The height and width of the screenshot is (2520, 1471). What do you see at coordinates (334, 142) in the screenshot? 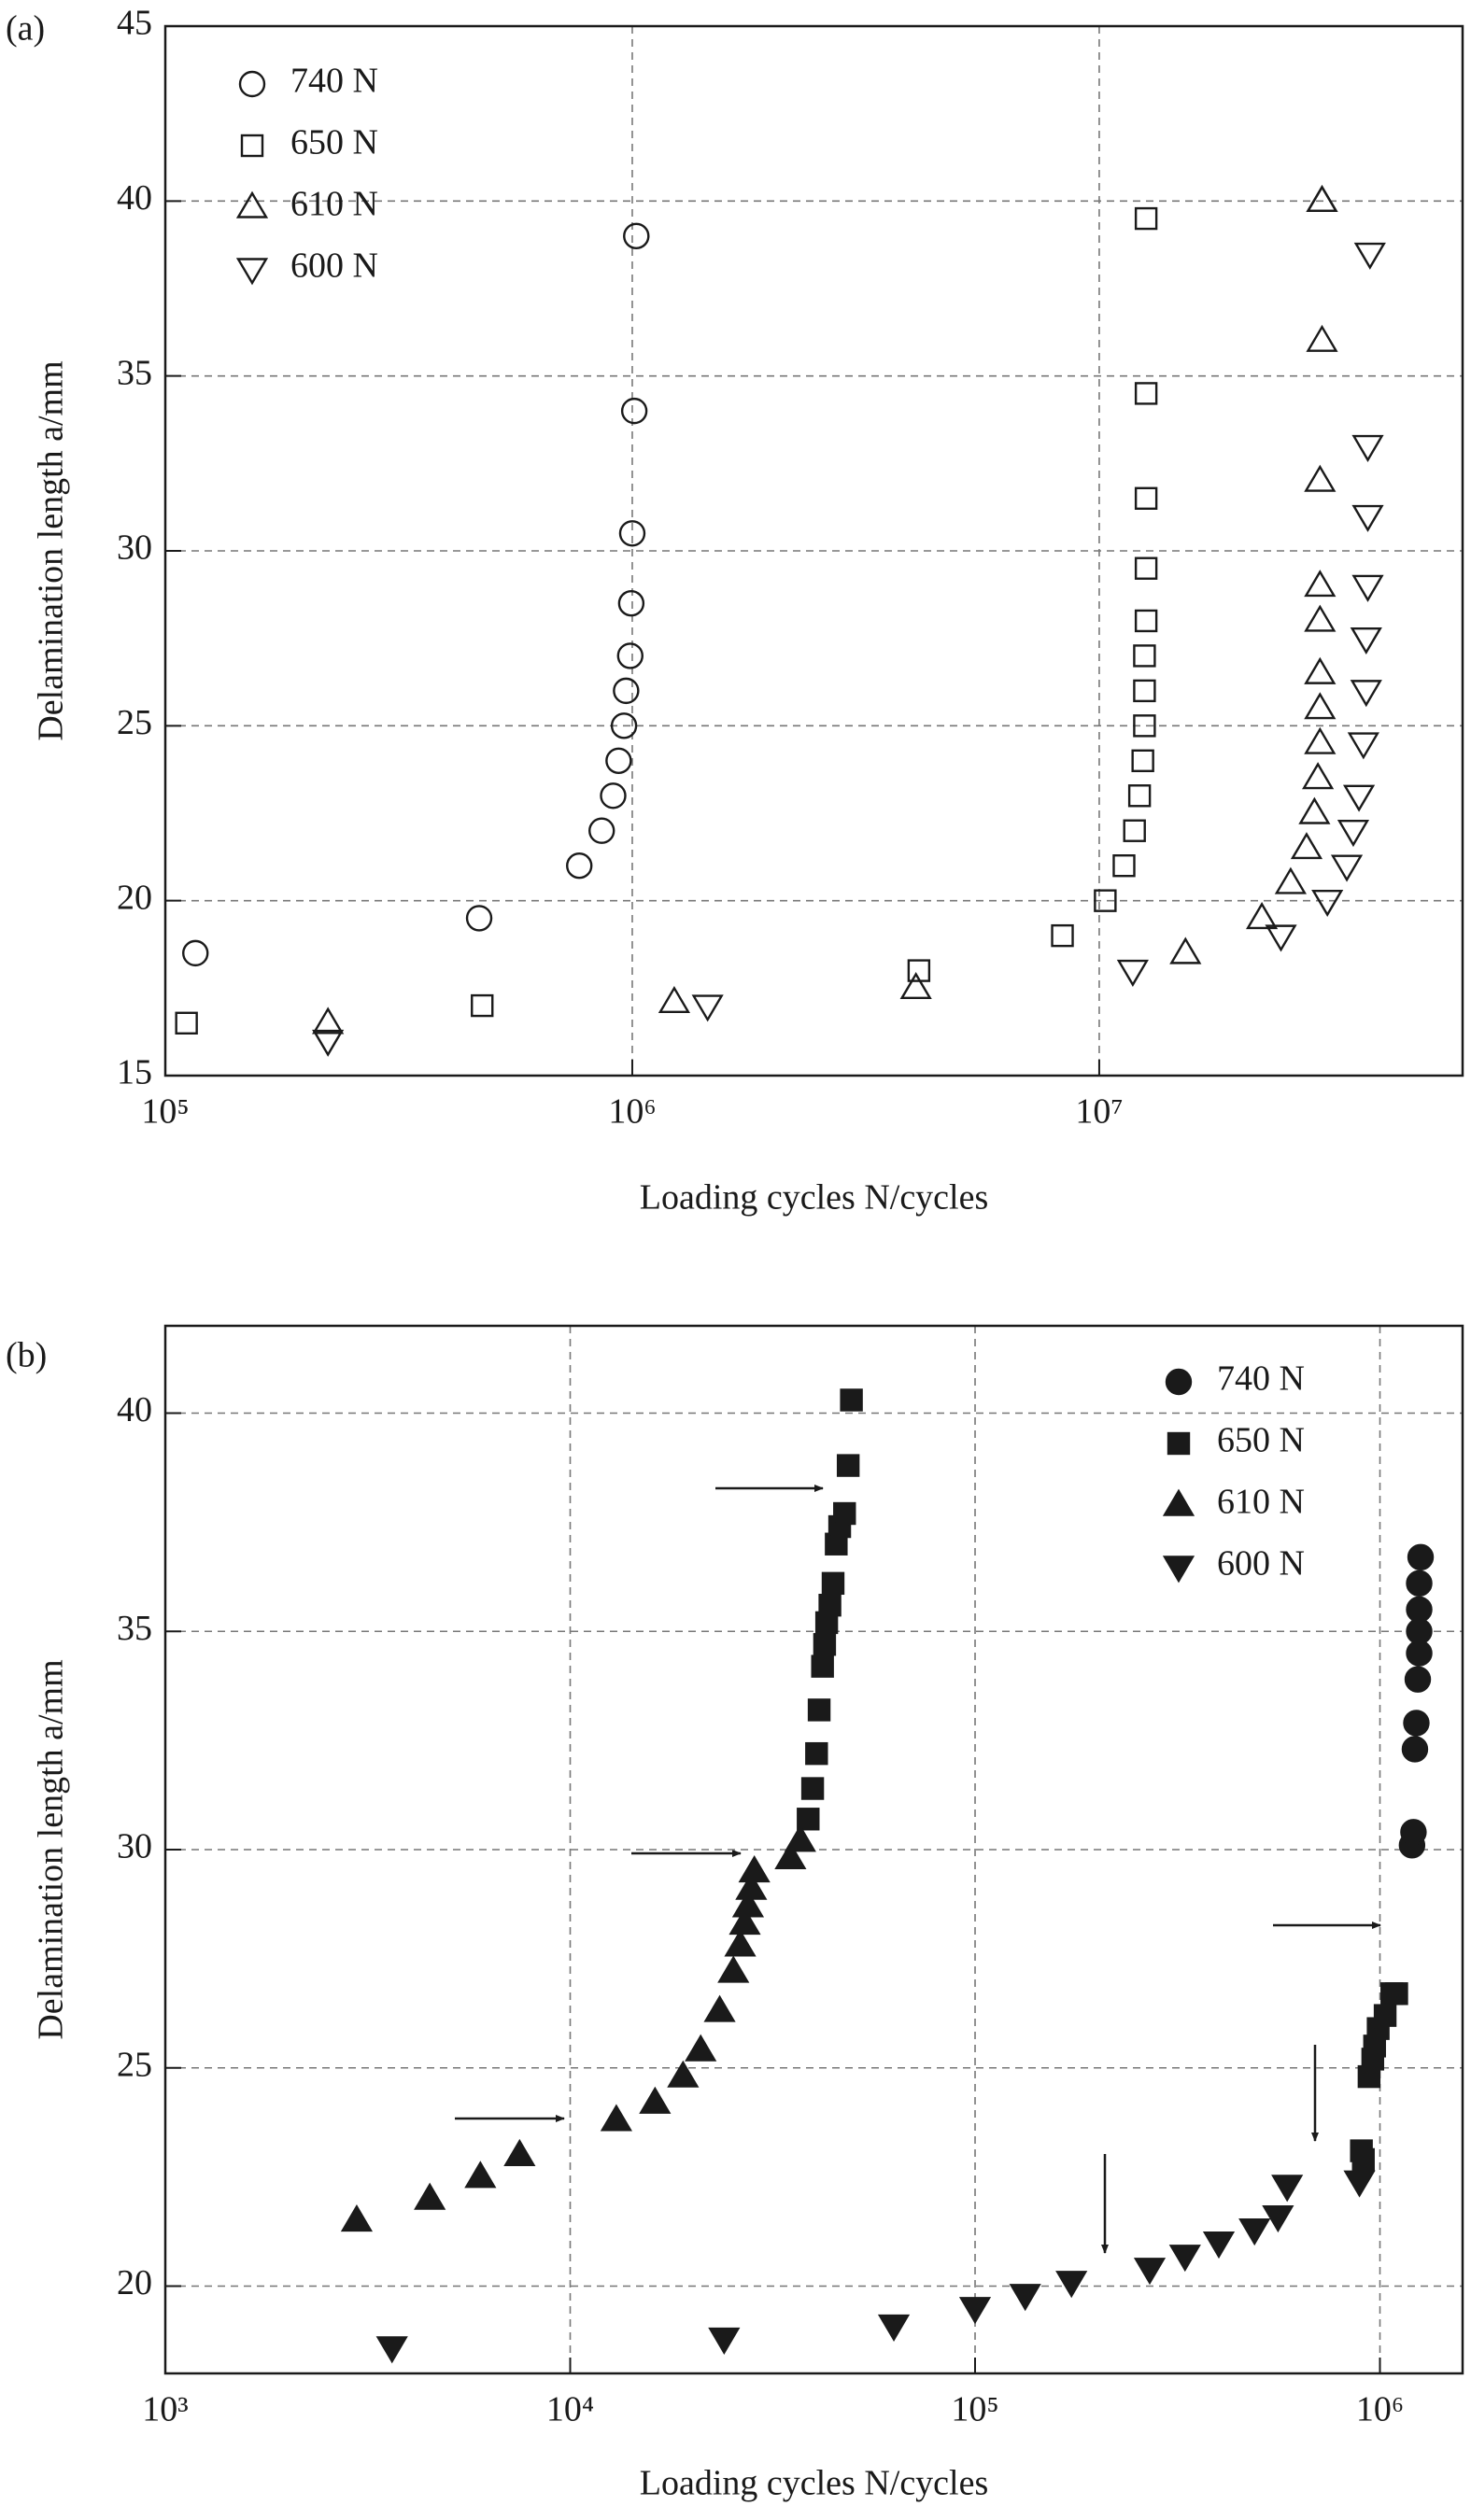
I see `legend-label: 650 N` at bounding box center [334, 142].